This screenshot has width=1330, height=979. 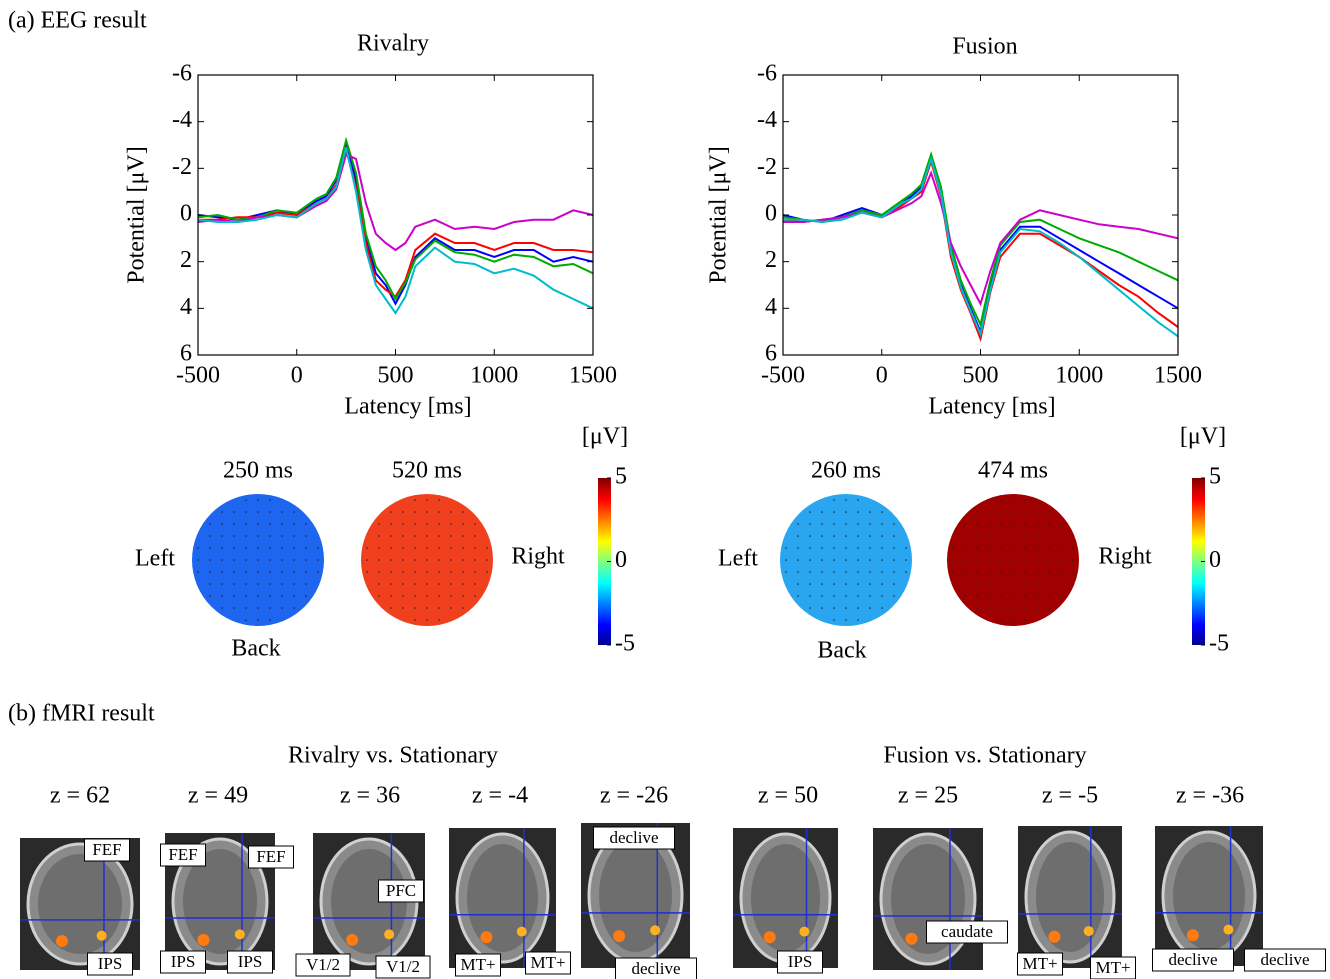 What do you see at coordinates (427, 471) in the screenshot?
I see `map-label: 520 ms` at bounding box center [427, 471].